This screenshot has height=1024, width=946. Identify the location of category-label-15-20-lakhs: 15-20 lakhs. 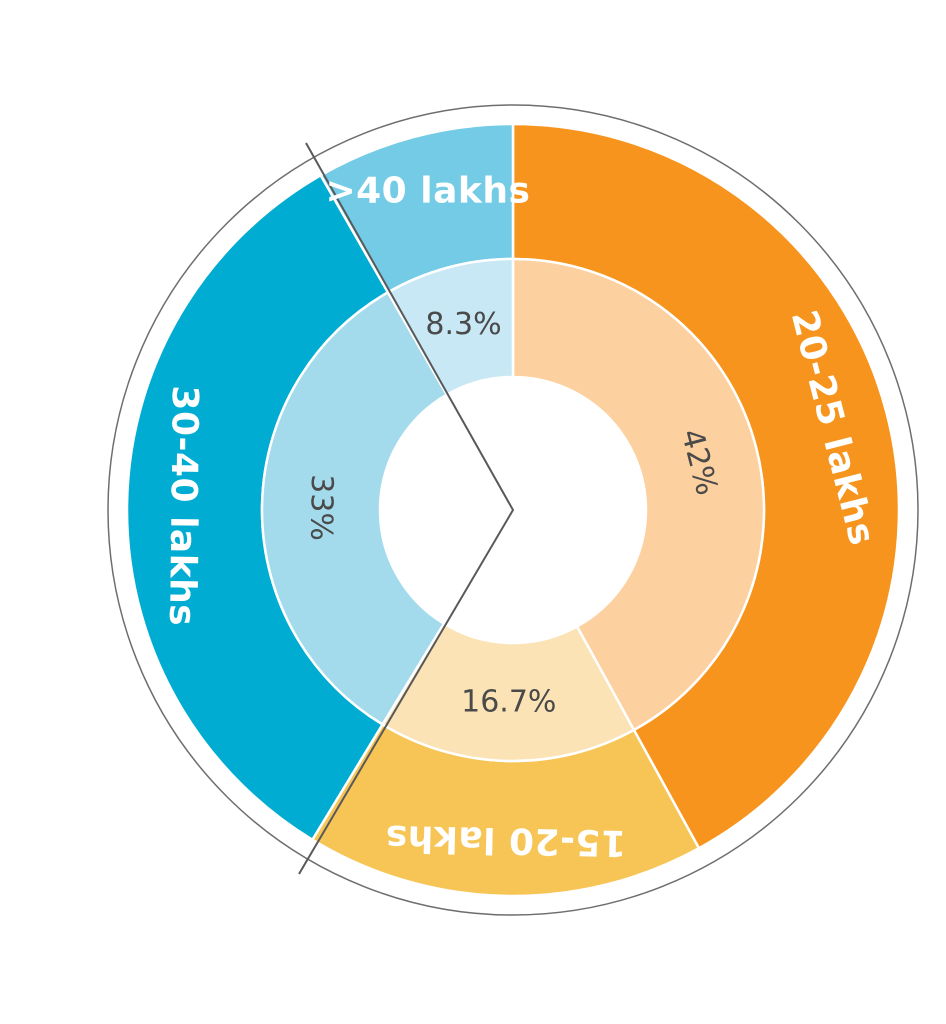
(506, 840).